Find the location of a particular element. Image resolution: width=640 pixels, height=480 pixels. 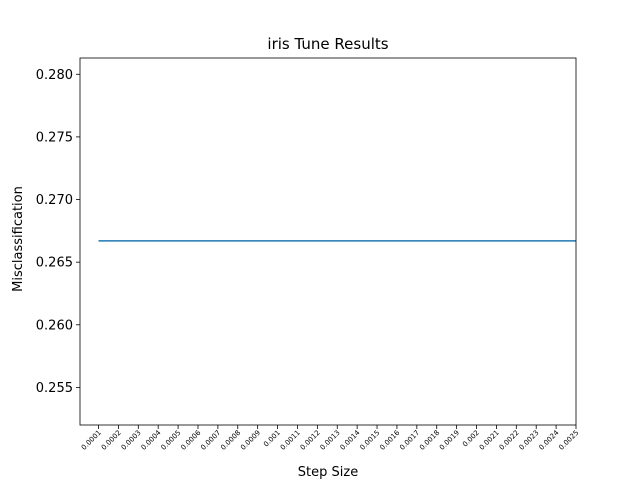

chart-title: iris Tune Results is located at coordinates (327, 44).